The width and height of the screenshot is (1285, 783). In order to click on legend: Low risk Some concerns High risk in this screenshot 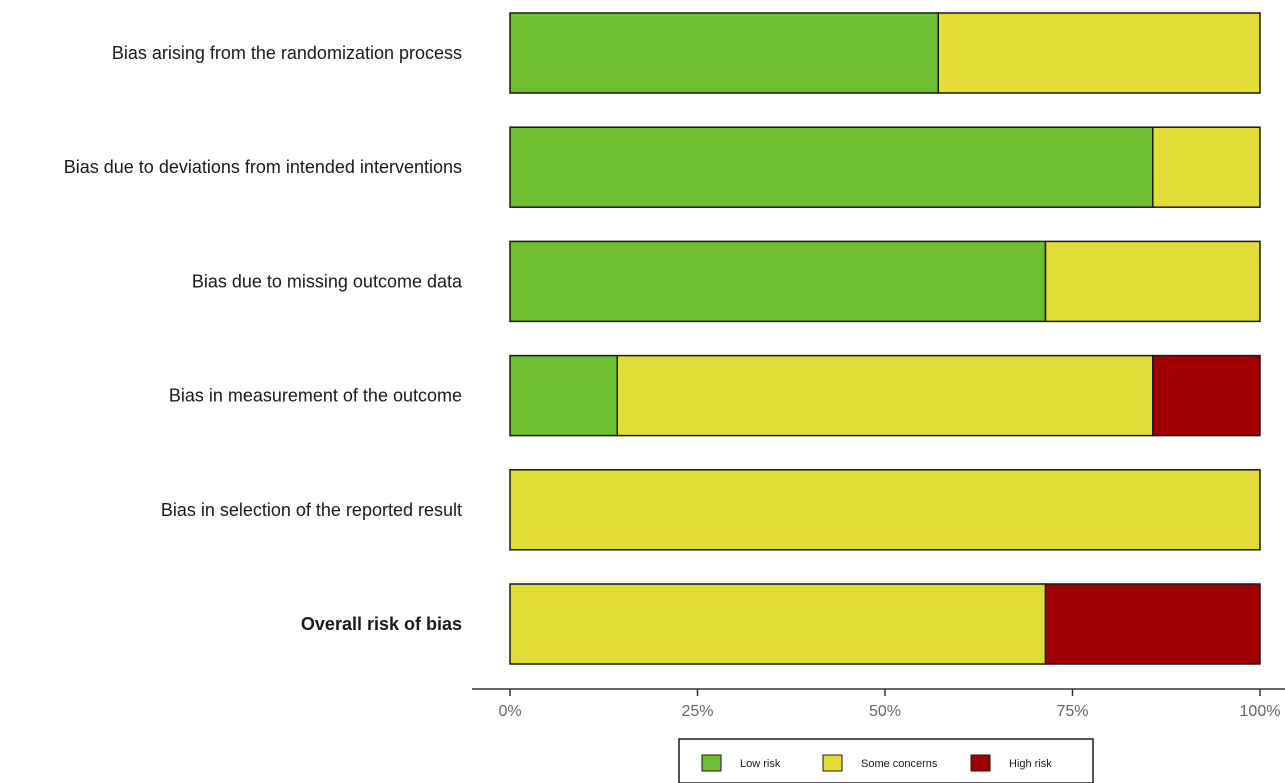, I will do `click(886, 760)`.